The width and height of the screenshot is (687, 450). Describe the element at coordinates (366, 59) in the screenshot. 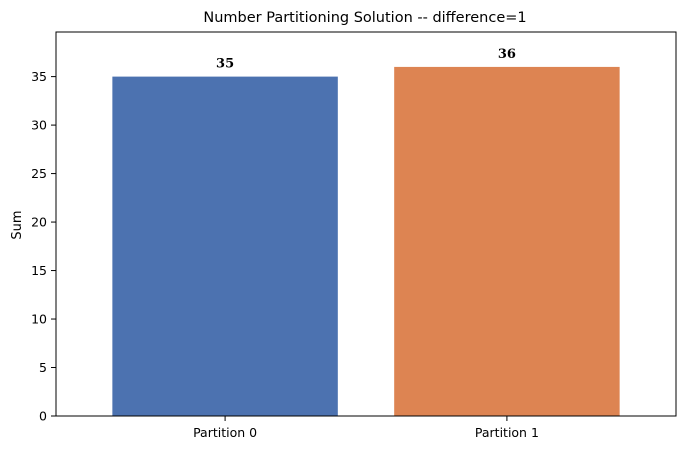

I see `data-labels: 35 36` at that location.